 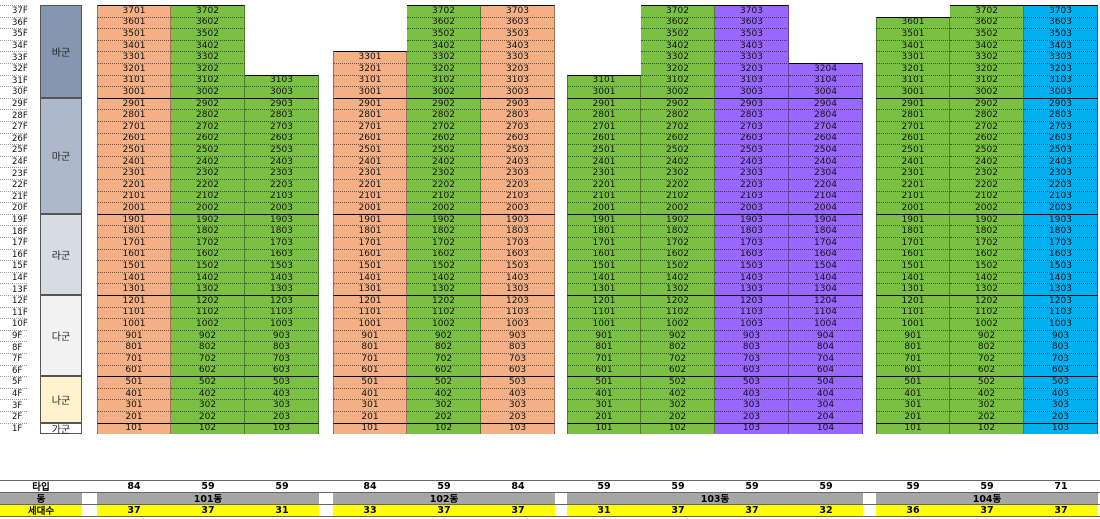 What do you see at coordinates (444, 161) in the screenshot?
I see `unit-cell: 2402` at bounding box center [444, 161].